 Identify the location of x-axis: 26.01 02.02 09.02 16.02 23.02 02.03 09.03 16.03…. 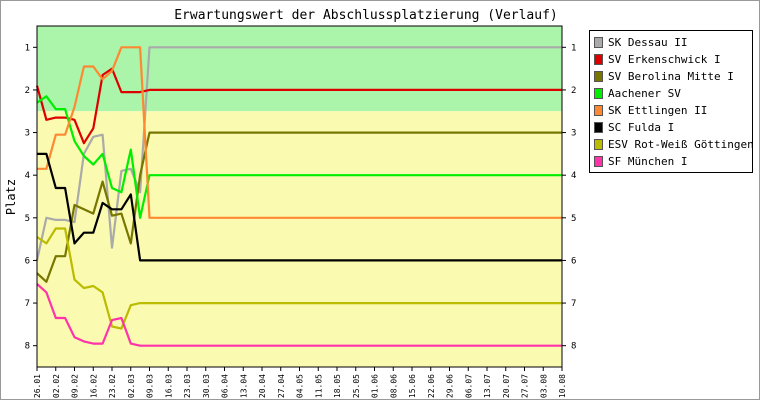
(300, 382).